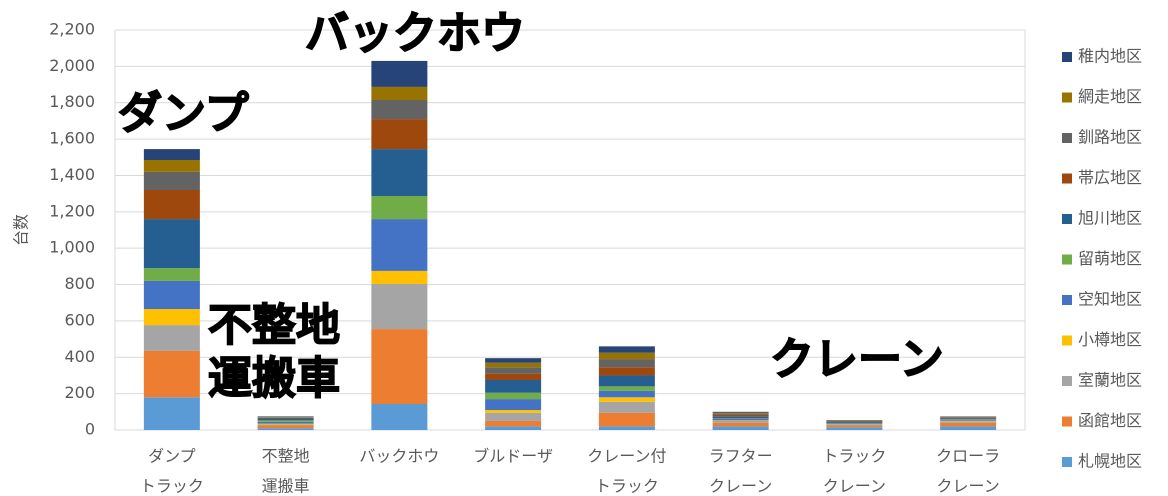  What do you see at coordinates (172, 456) in the screenshot?
I see `x-tick-label: ダンプ` at bounding box center [172, 456].